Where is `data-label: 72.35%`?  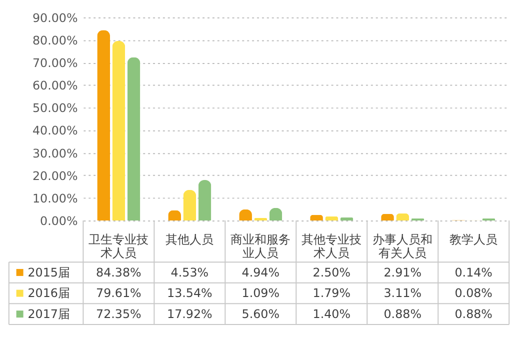
data-label: 72.35% is located at coordinates (119, 314).